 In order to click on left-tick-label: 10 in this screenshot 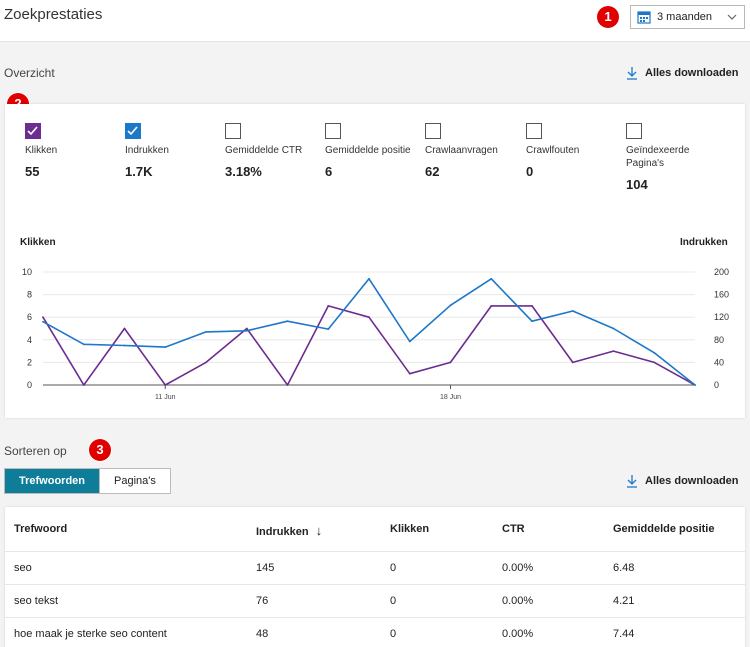, I will do `click(27, 272)`.